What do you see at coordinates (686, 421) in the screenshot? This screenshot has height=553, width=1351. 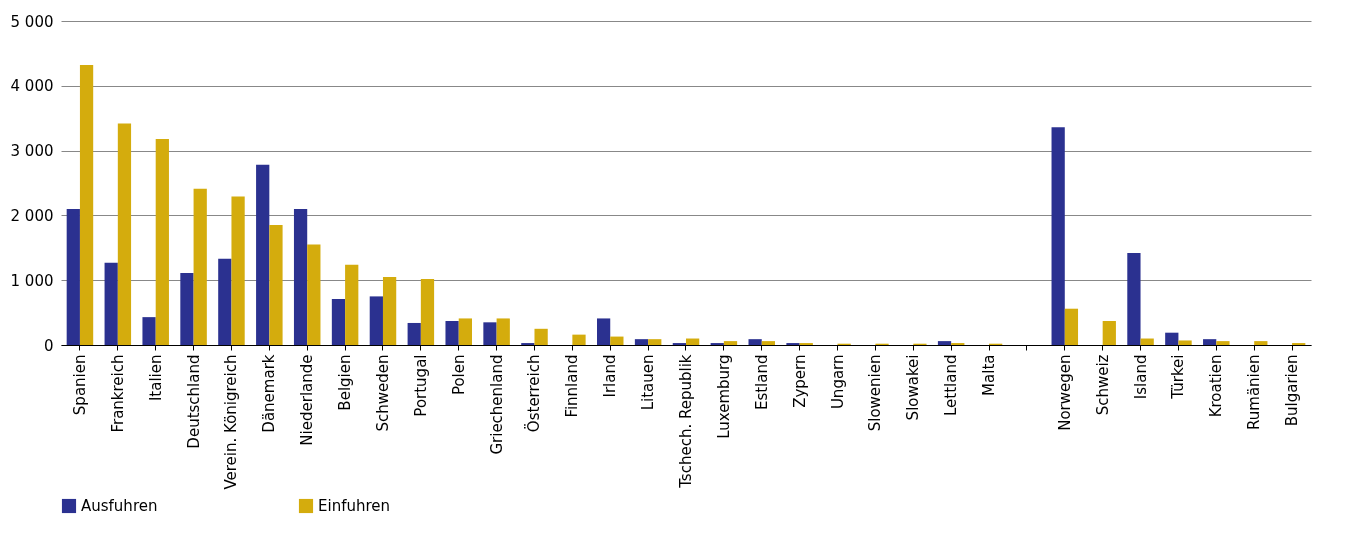 I see `x-tick-label: Tschech. Republik` at bounding box center [686, 421].